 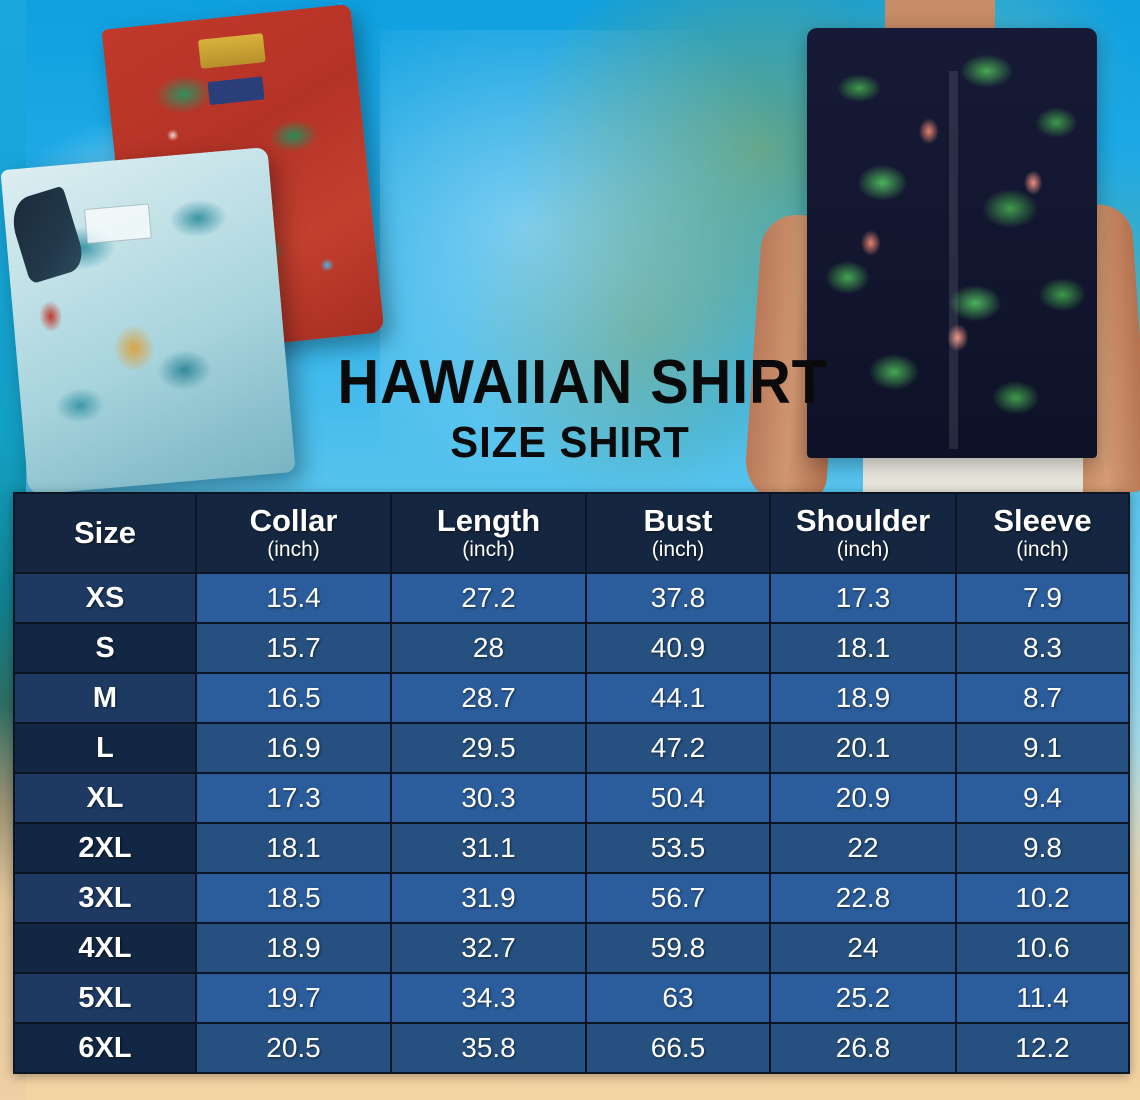 I want to click on blue-shirt-collar, so click(x=46, y=235).